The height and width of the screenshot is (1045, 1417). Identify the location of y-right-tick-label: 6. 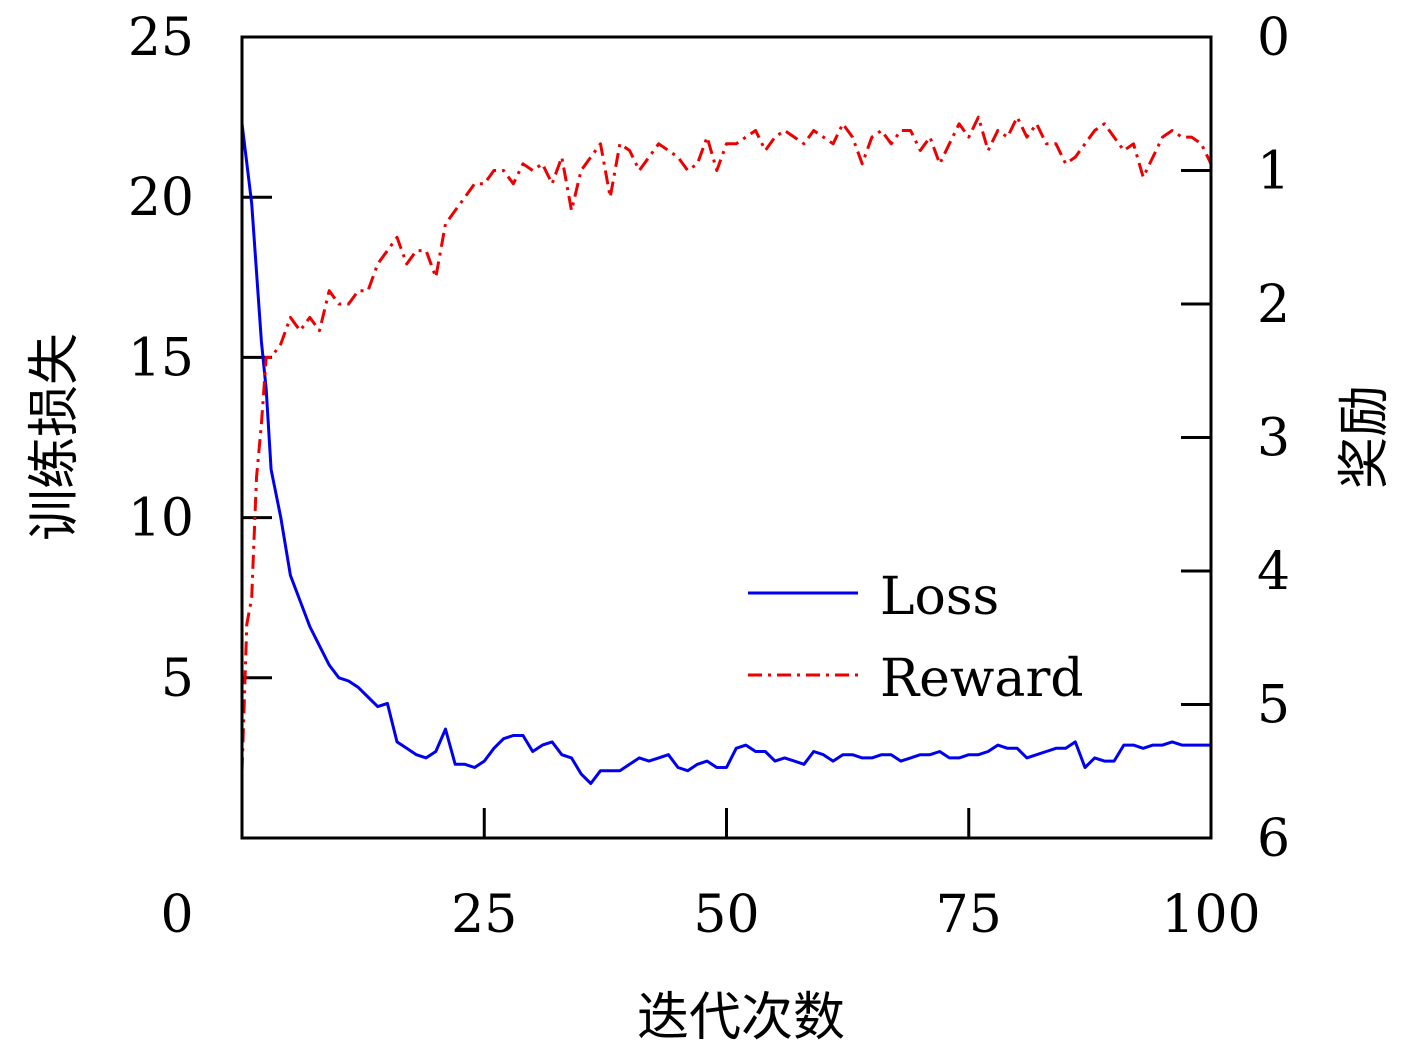
(1273, 839).